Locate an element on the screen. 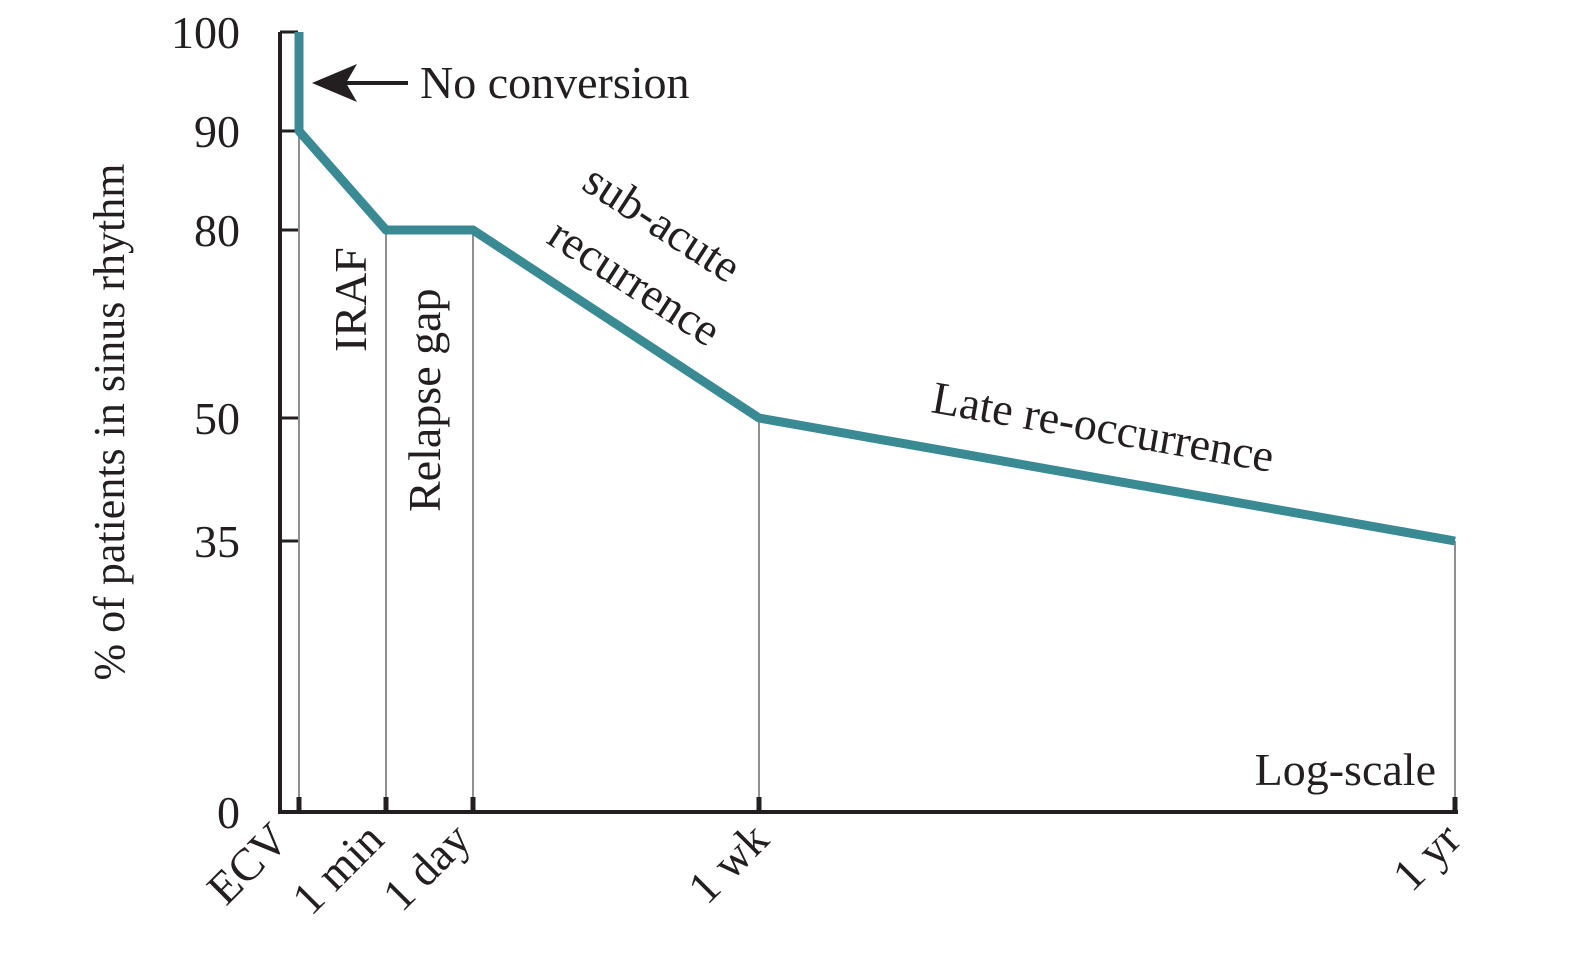  y-tick-label-0: 0 is located at coordinates (228, 812).